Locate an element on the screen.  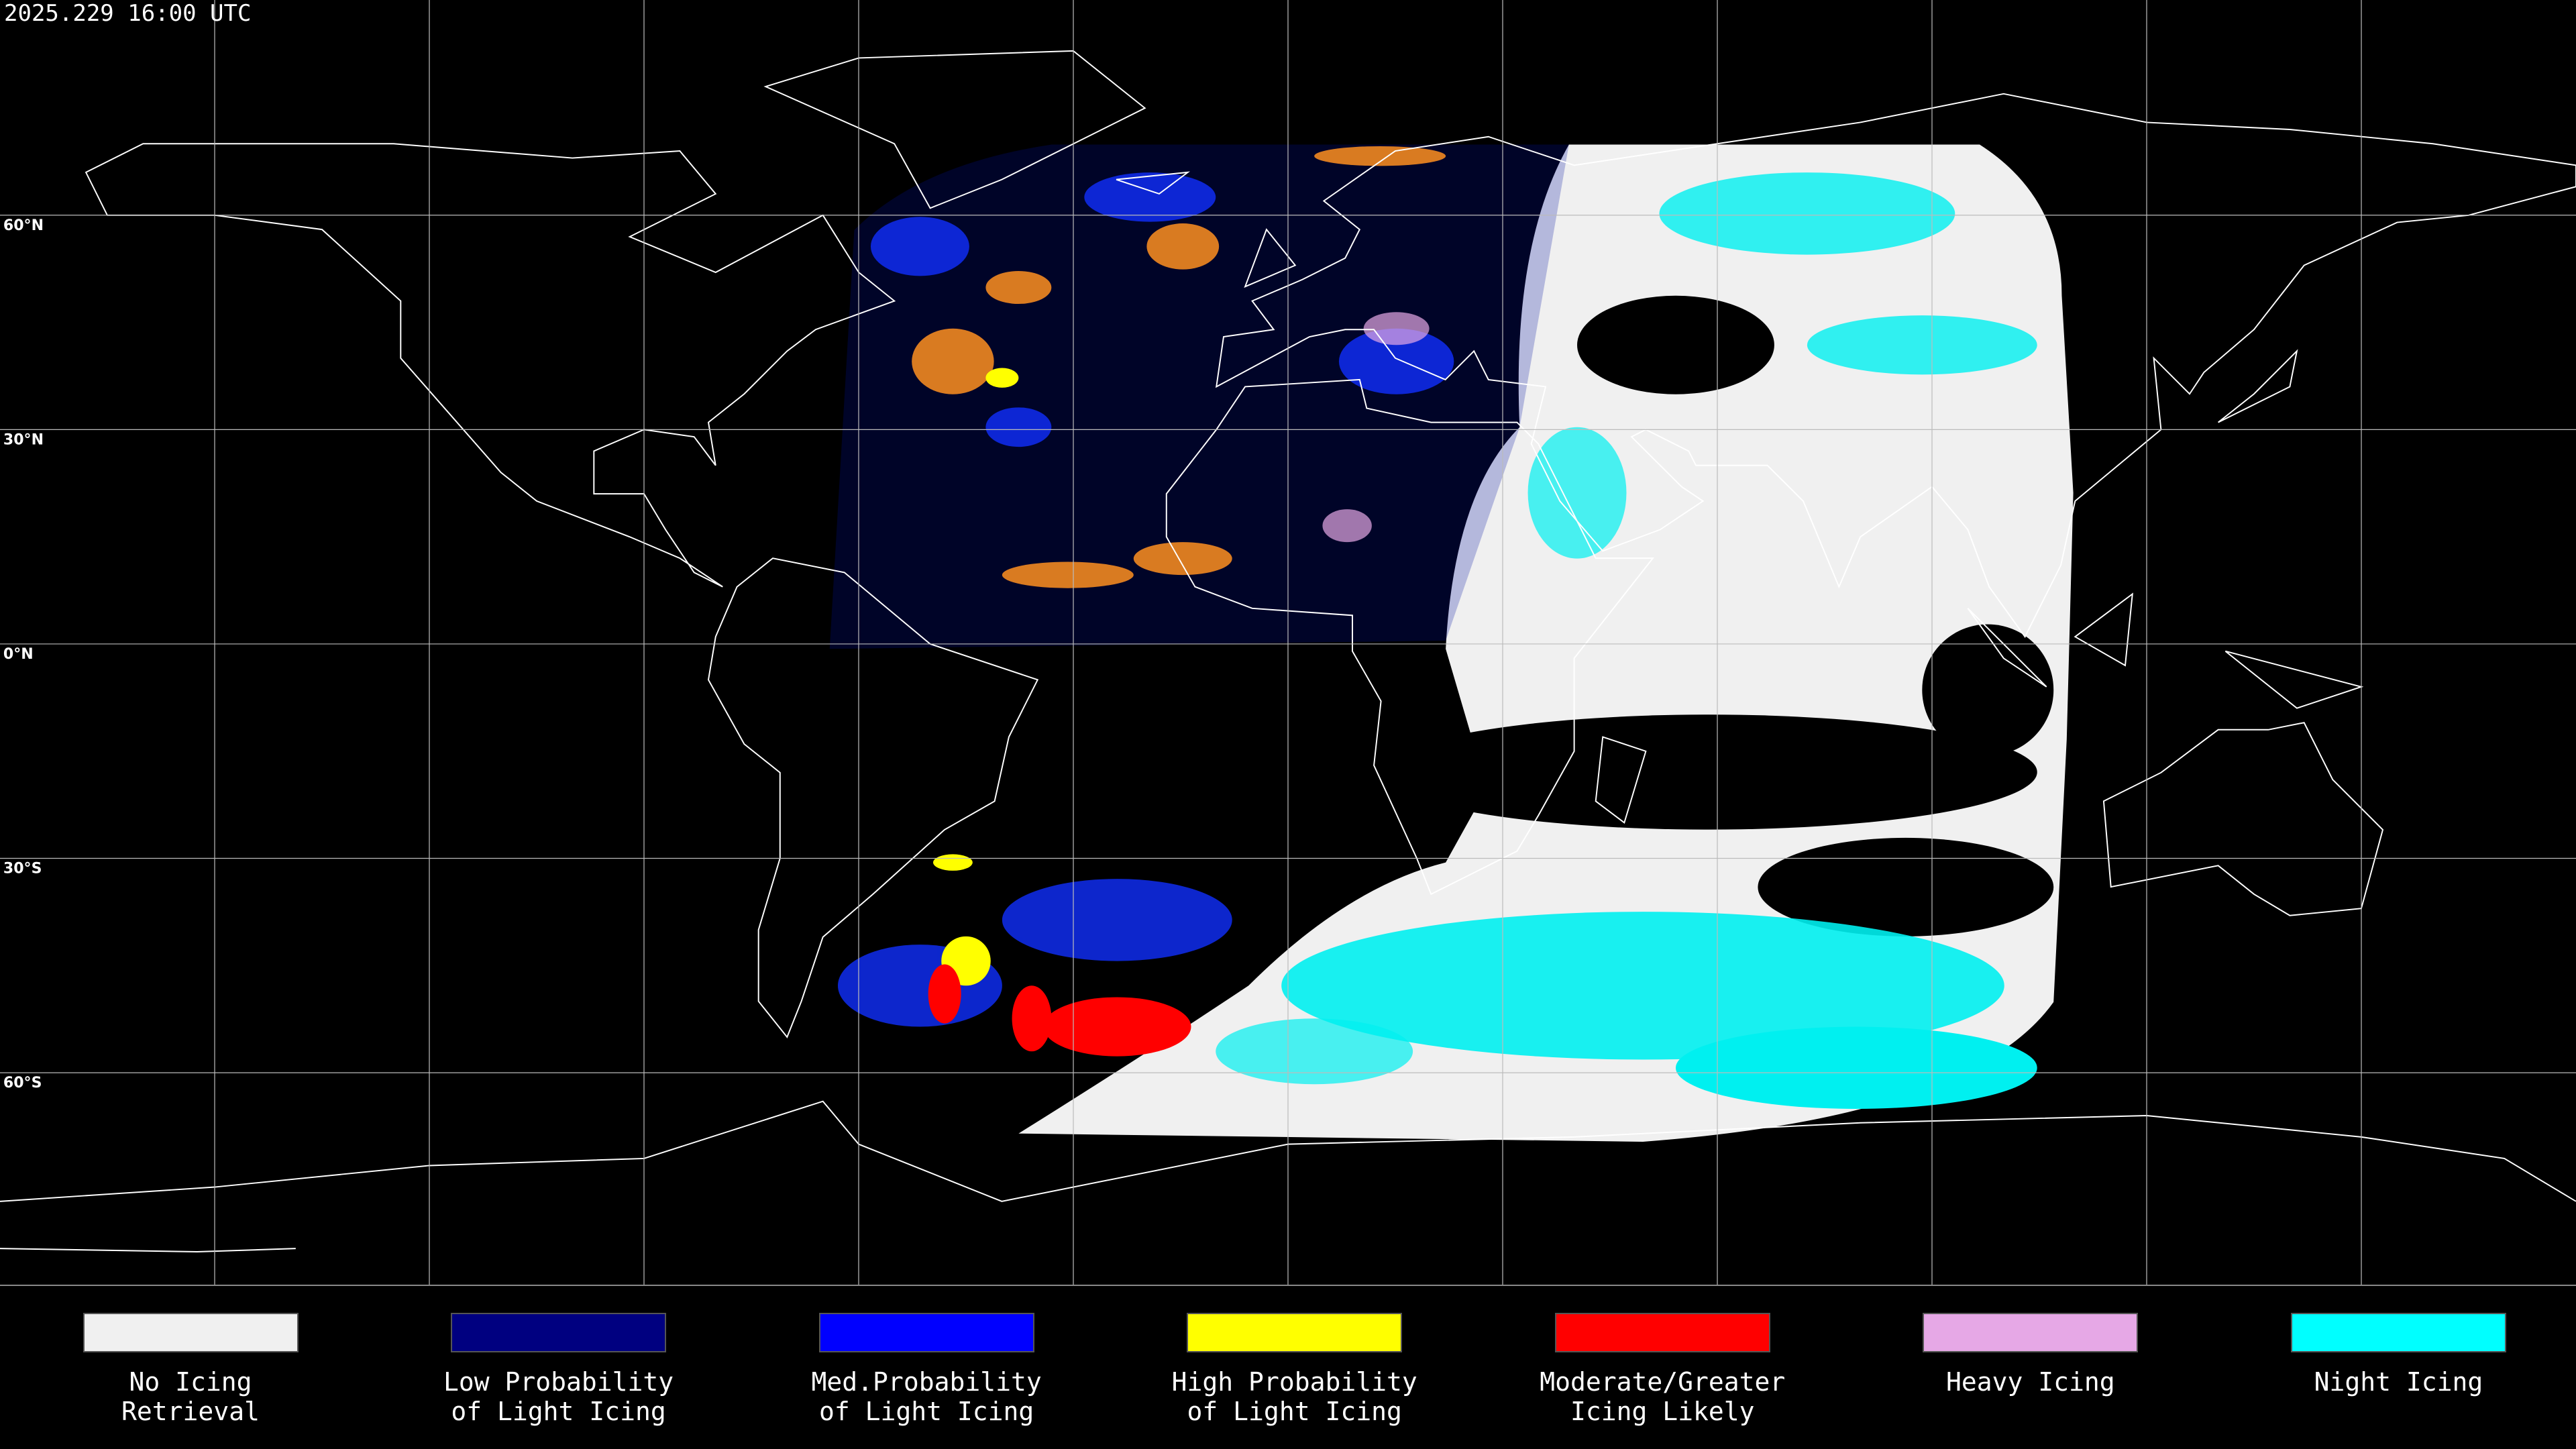
legend-item: High Probability of Light Icing is located at coordinates (1294, 1369).